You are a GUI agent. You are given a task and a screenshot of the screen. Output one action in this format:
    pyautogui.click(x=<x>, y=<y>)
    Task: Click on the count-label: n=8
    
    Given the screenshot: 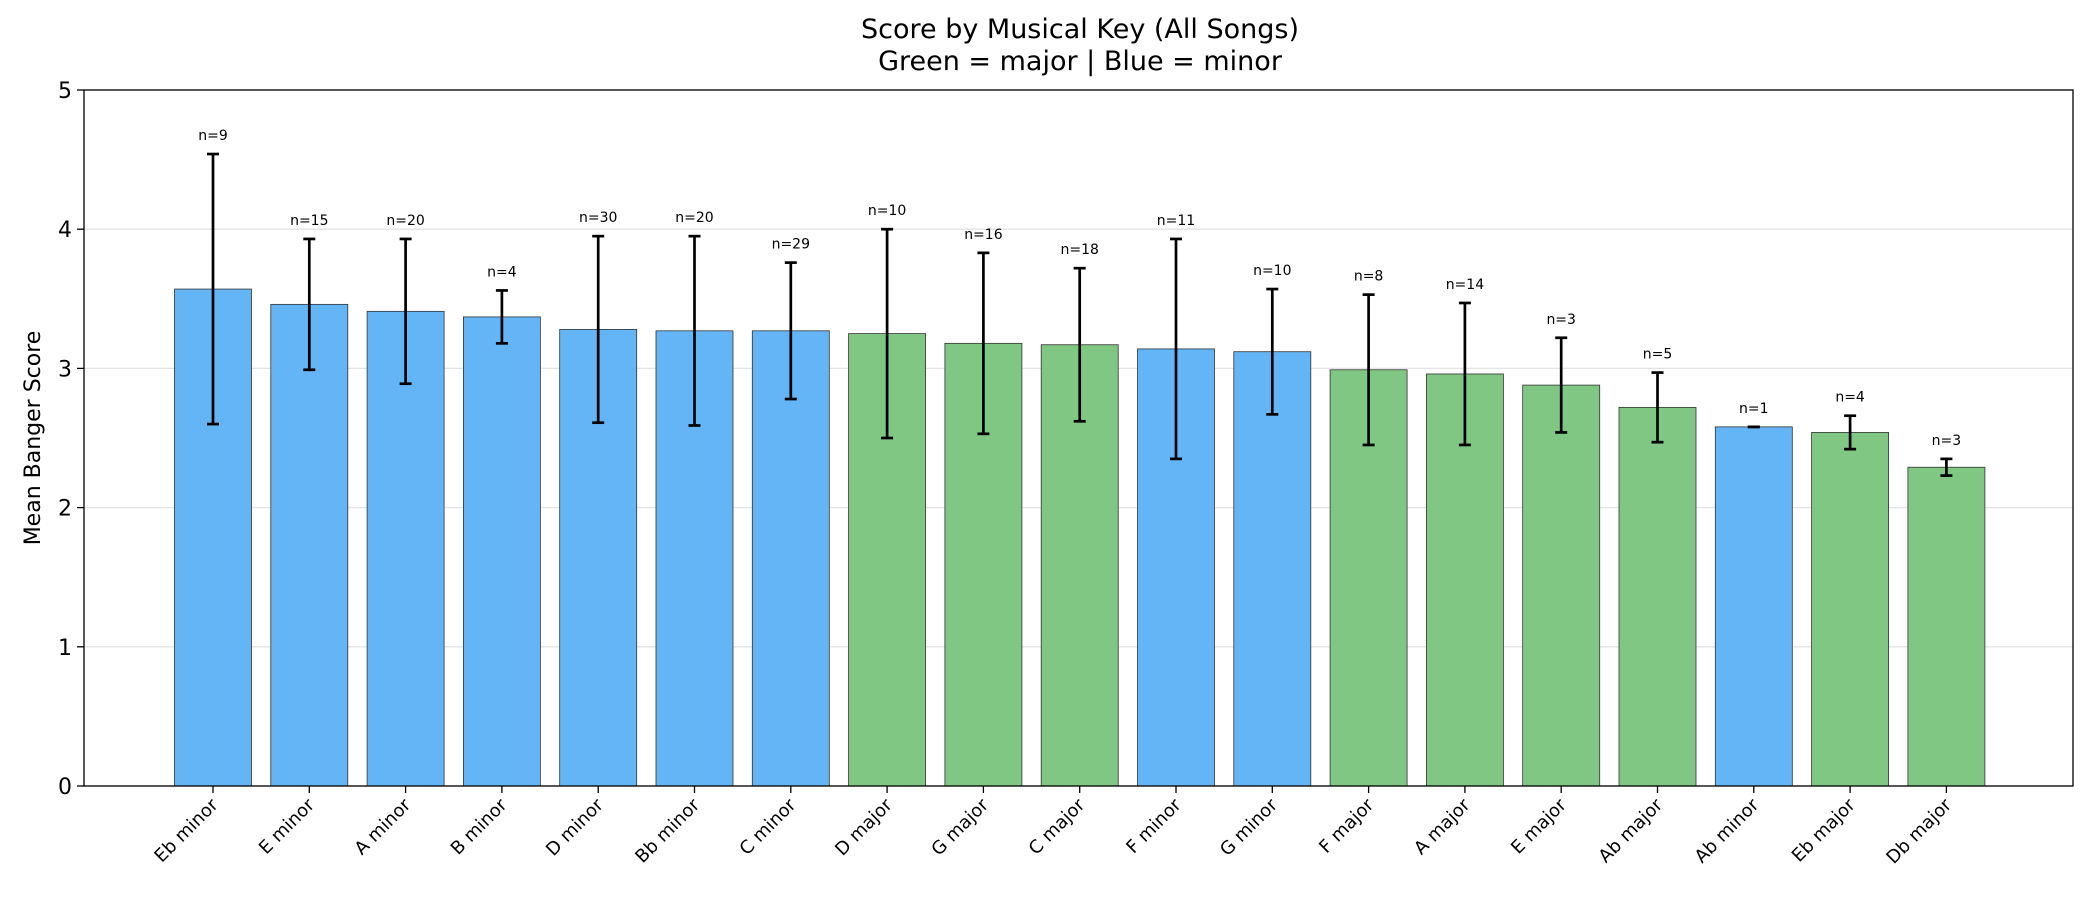 What is the action you would take?
    pyautogui.click(x=1369, y=277)
    